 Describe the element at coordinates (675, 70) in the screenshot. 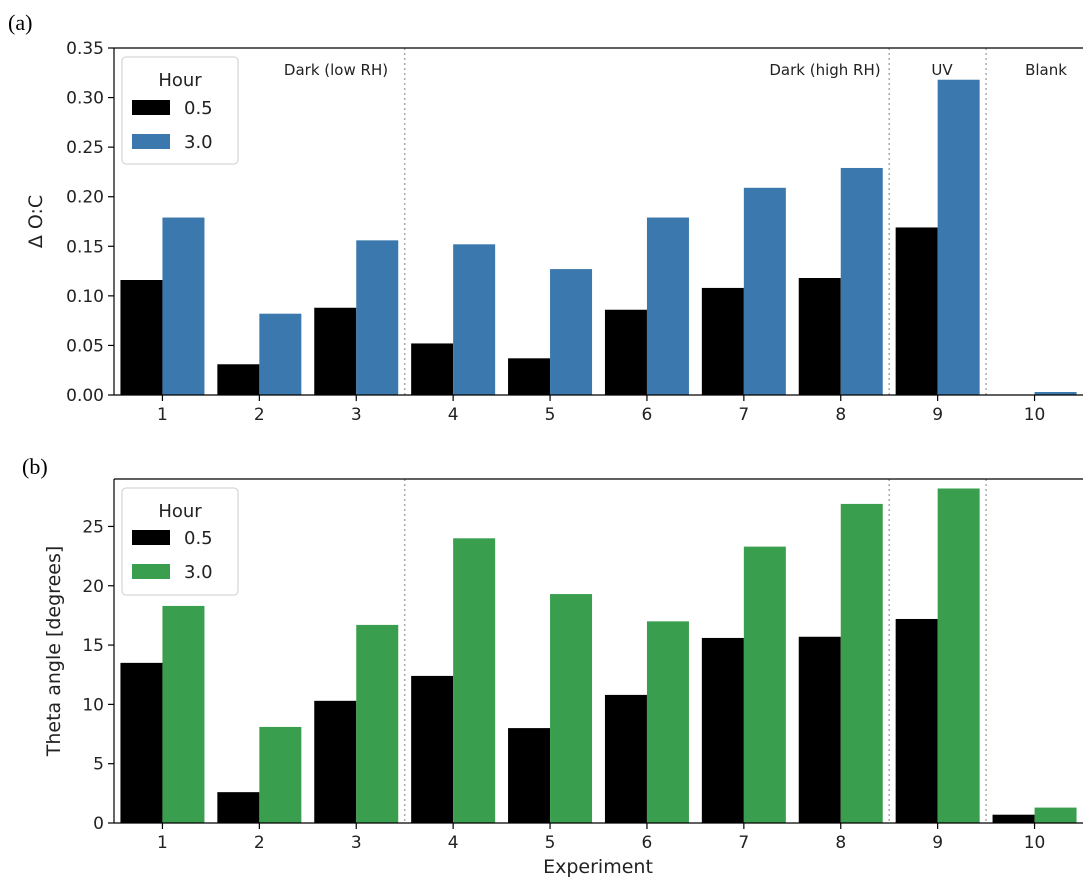

I see `panel-a-region-labels: Dark (low RH) Dark (high RH) UV Blank` at that location.